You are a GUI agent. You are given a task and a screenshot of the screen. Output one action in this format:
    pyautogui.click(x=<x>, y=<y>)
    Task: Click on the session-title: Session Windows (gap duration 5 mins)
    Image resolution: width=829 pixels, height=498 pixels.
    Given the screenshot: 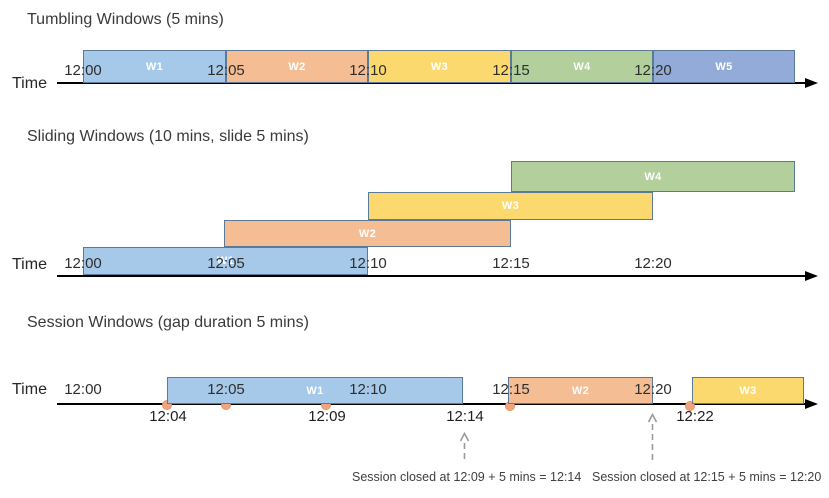 What is the action you would take?
    pyautogui.click(x=168, y=322)
    